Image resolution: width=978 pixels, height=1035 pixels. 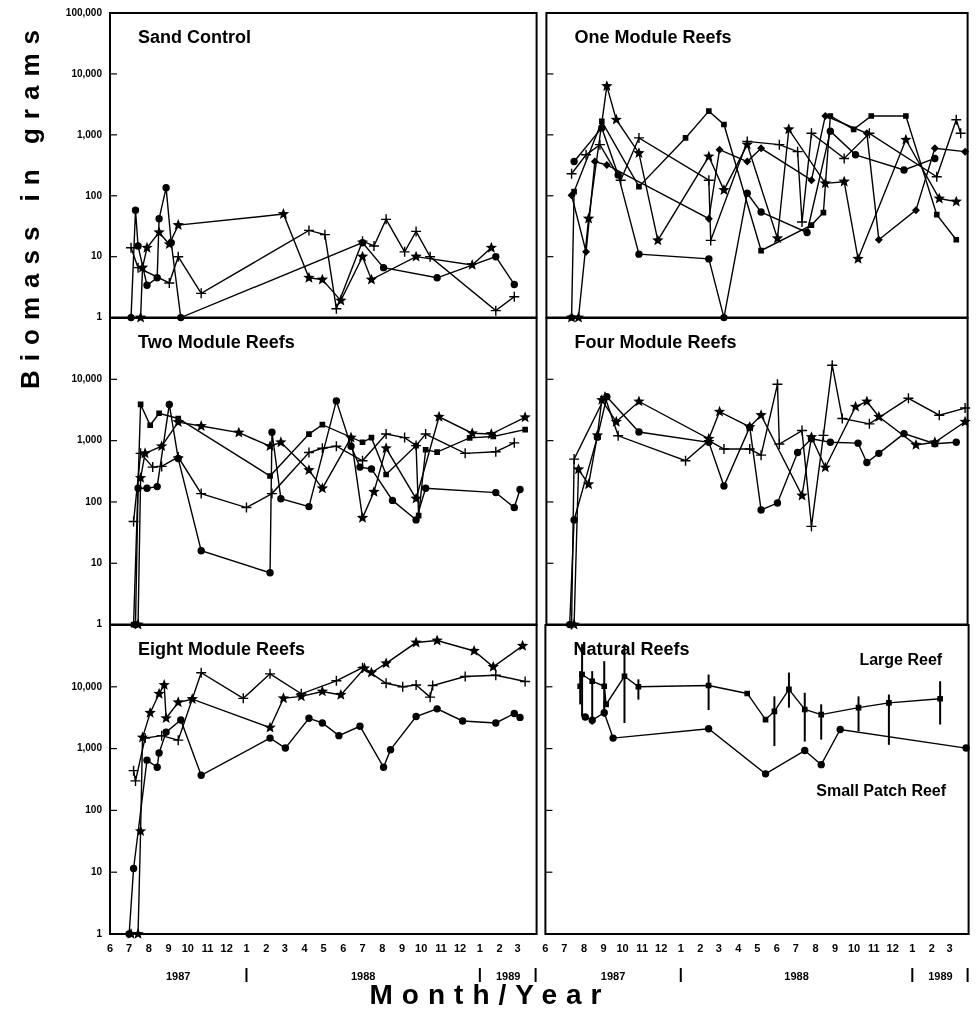 I want to click on y-tick-label: 100,000, so click(x=84, y=12).